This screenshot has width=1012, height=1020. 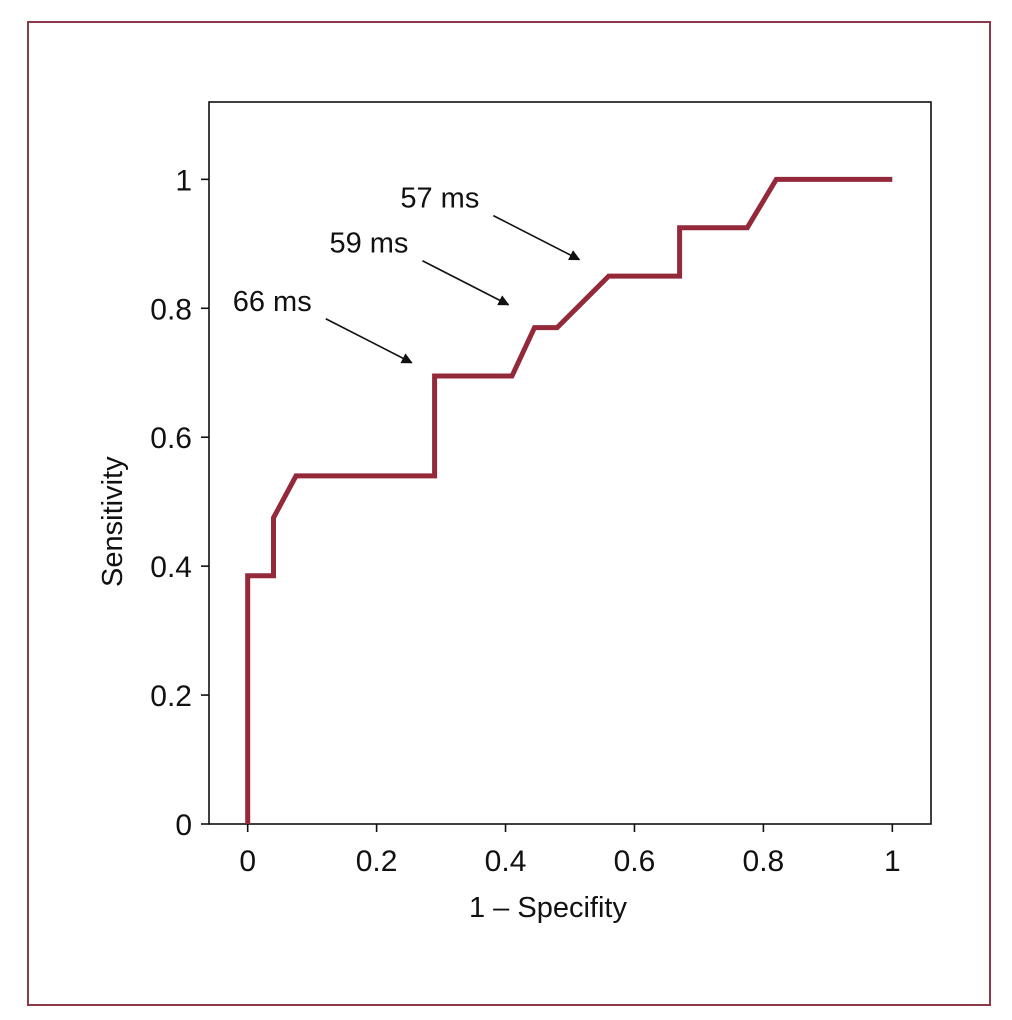 I want to click on annotation-label: 59 ms, so click(x=368, y=244).